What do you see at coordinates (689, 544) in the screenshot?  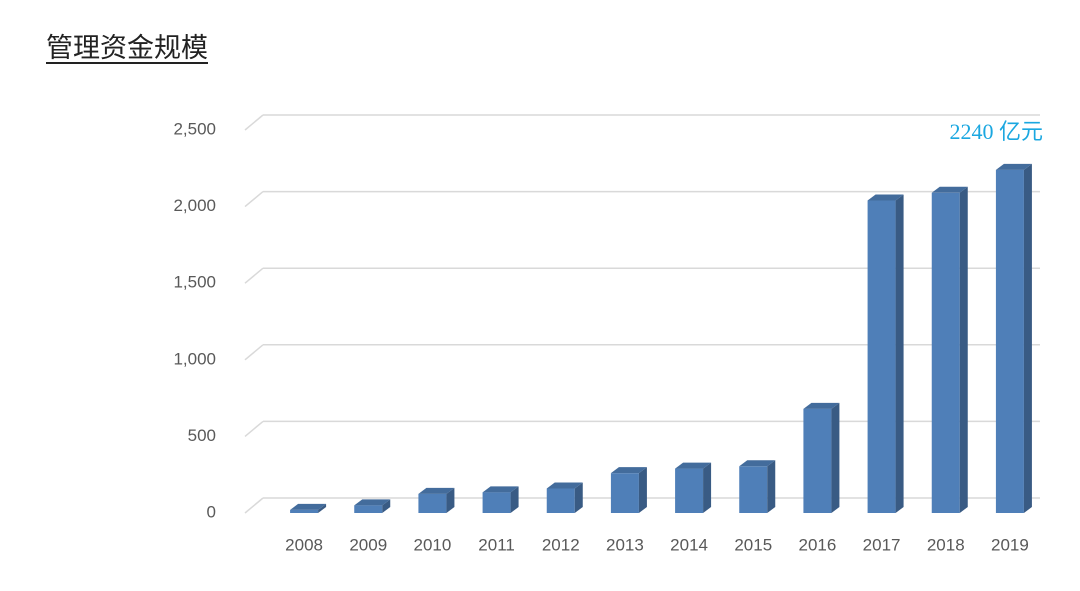 I see `x-tick-label: 2014` at bounding box center [689, 544].